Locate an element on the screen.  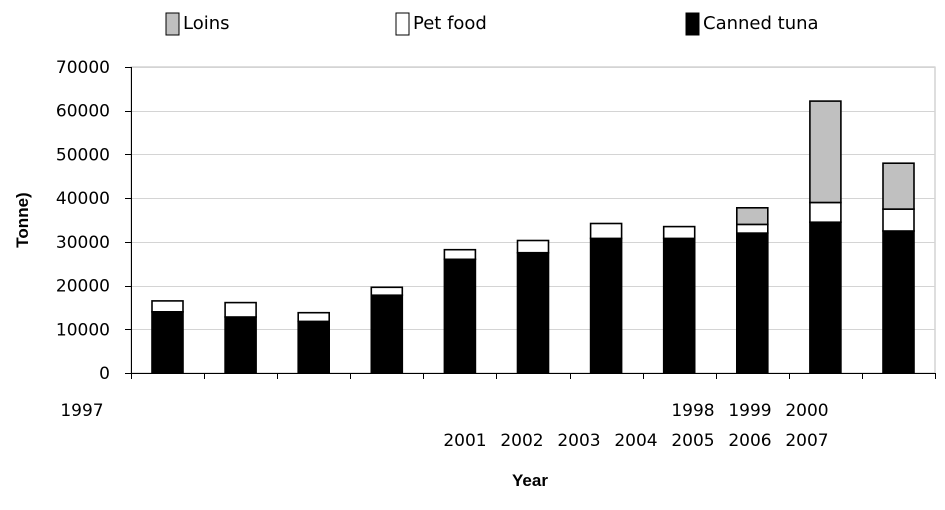
x-year-label-2000: 2000 is located at coordinates (806, 411).